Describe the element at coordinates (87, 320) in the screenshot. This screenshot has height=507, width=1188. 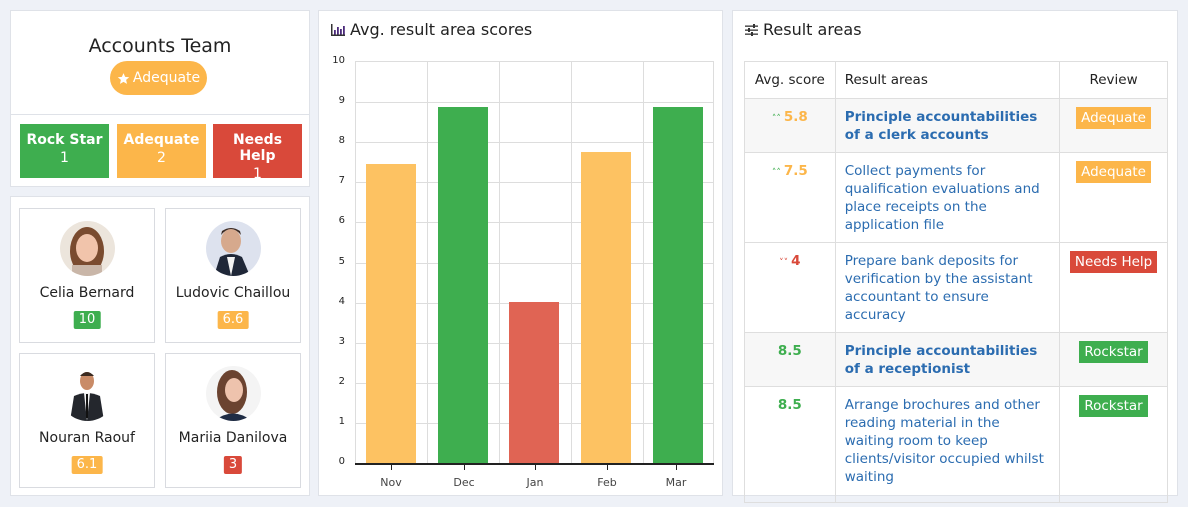
I see `member-score-badge: 10` at that location.